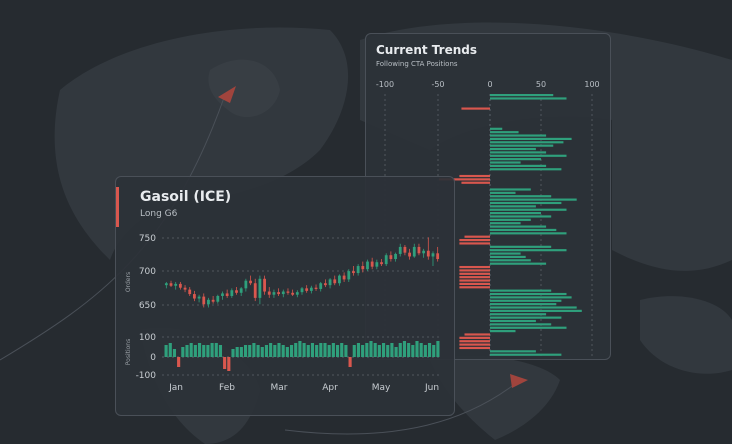 The height and width of the screenshot is (444, 732). I want to click on accent-bar, so click(117, 207).